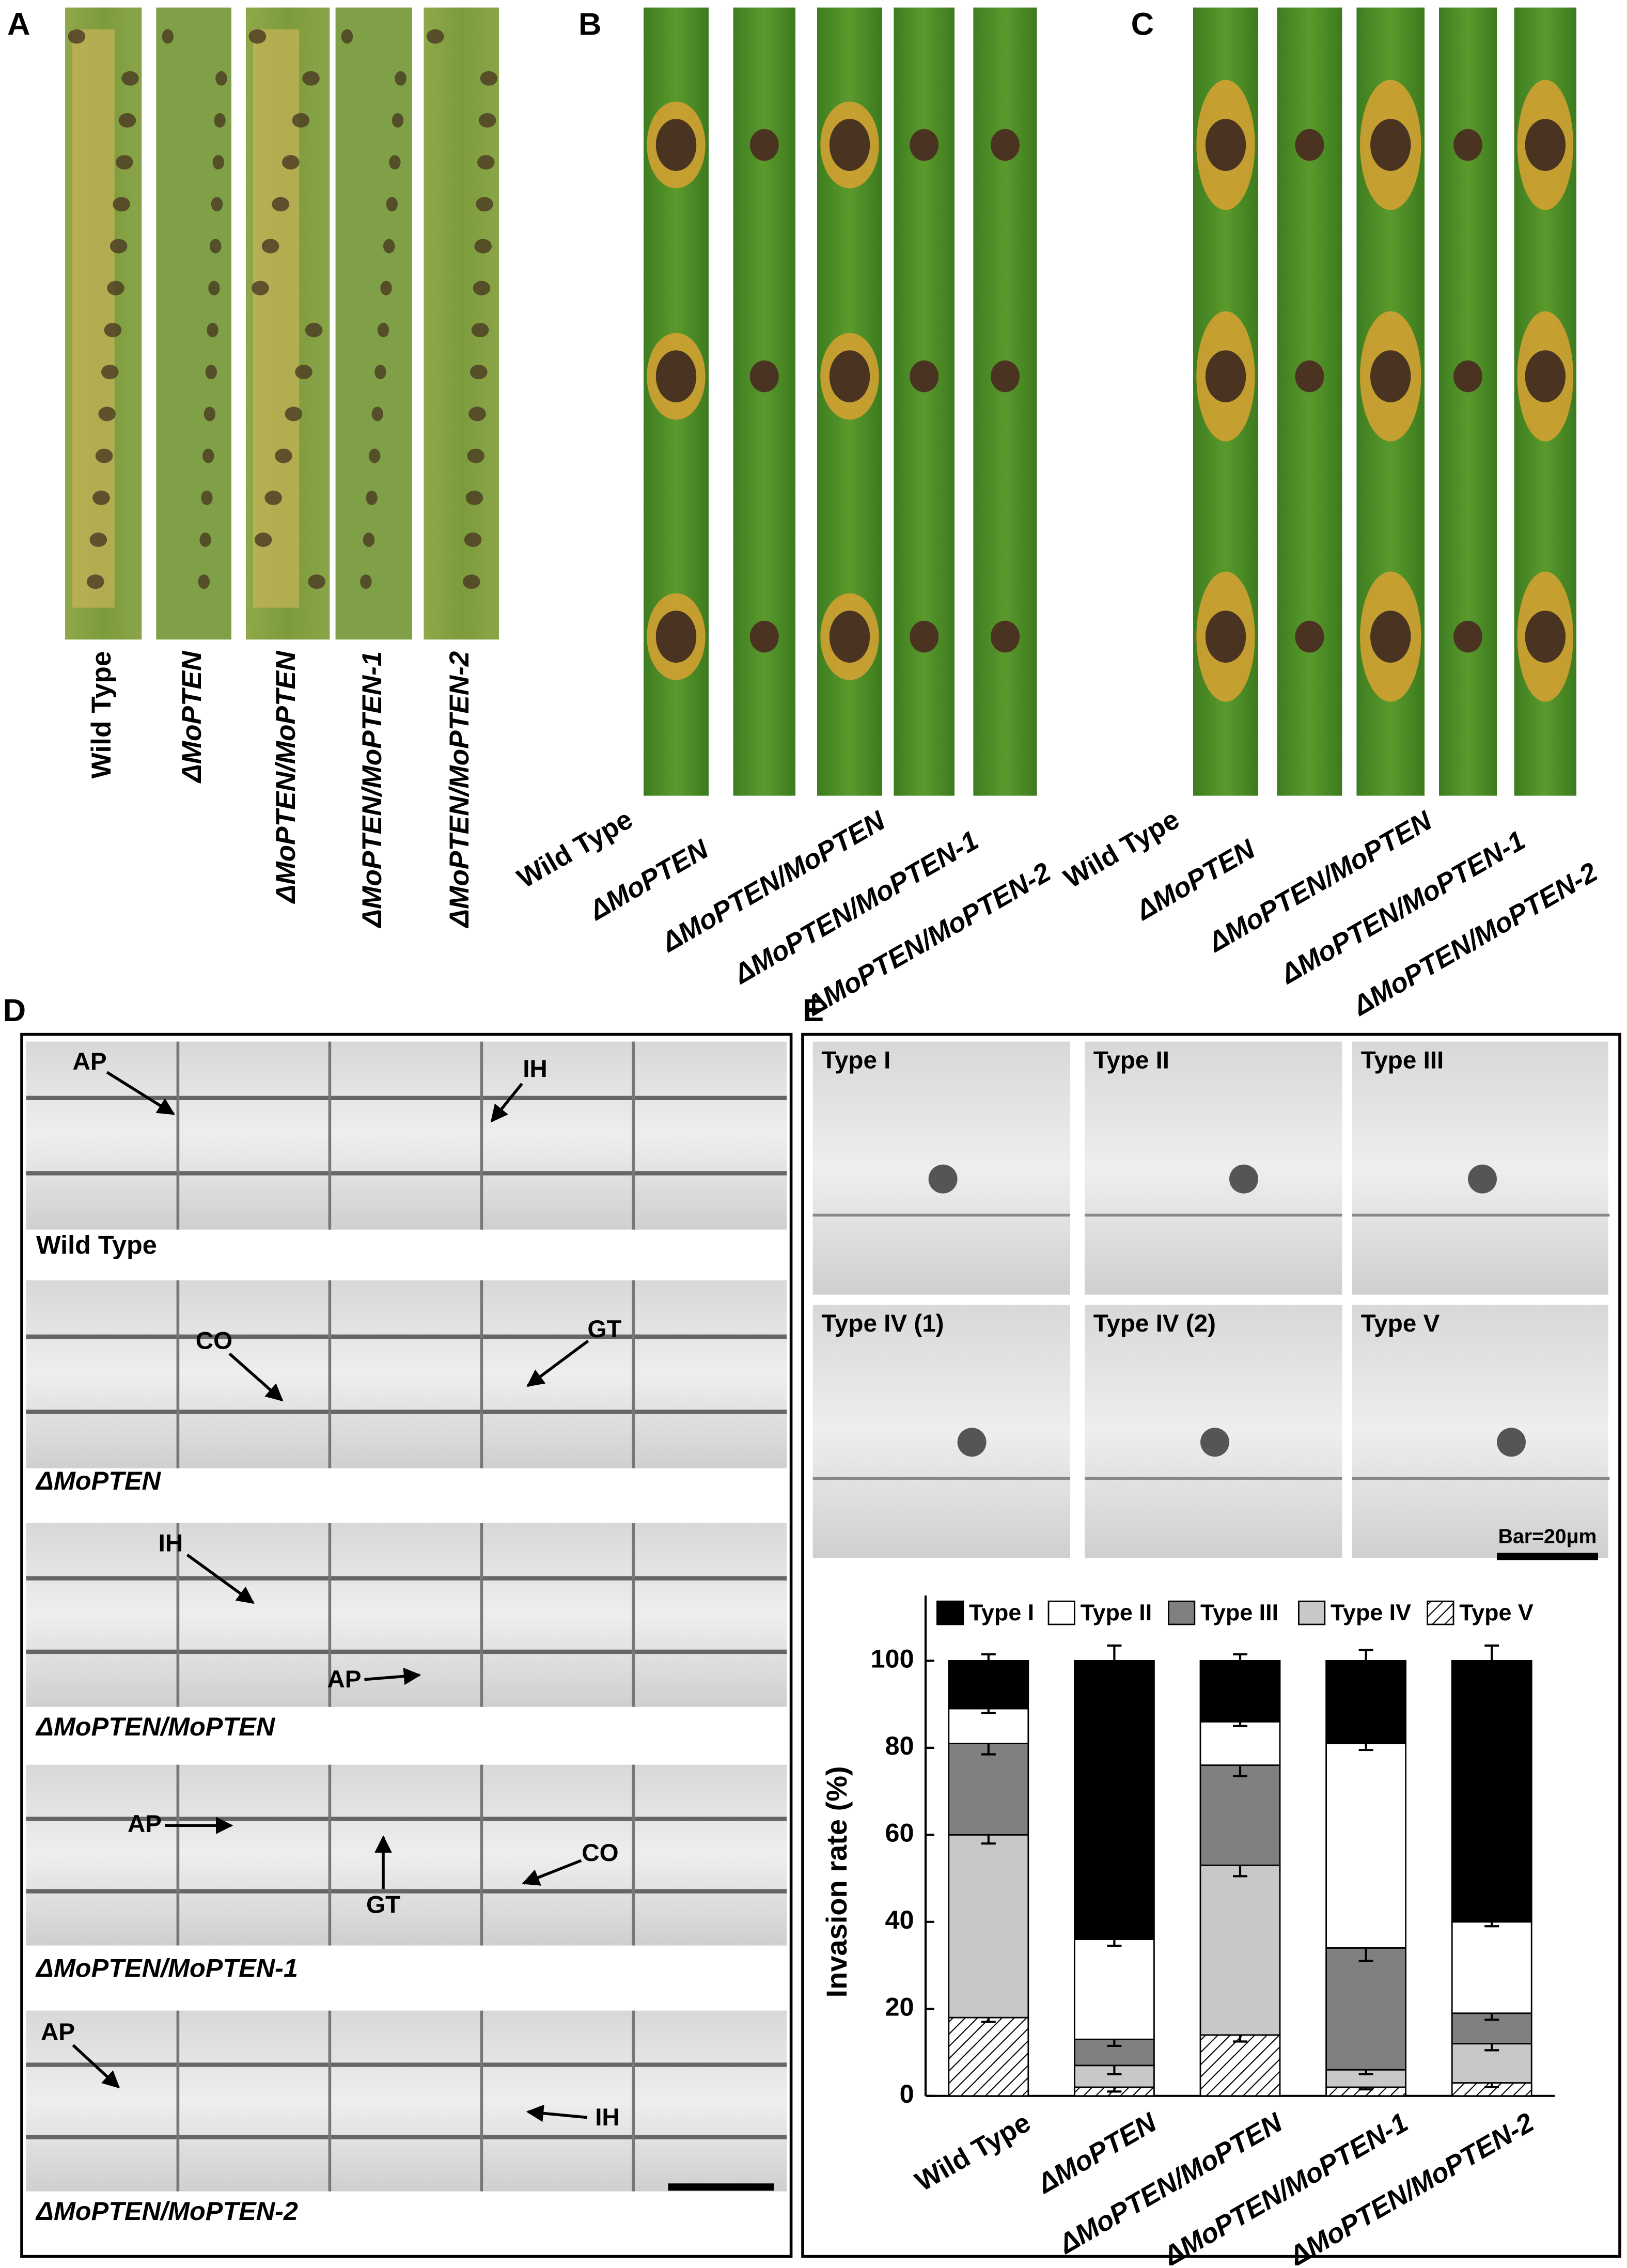  Describe the element at coordinates (1142, 24) in the screenshot. I see `panel-label: C` at that location.